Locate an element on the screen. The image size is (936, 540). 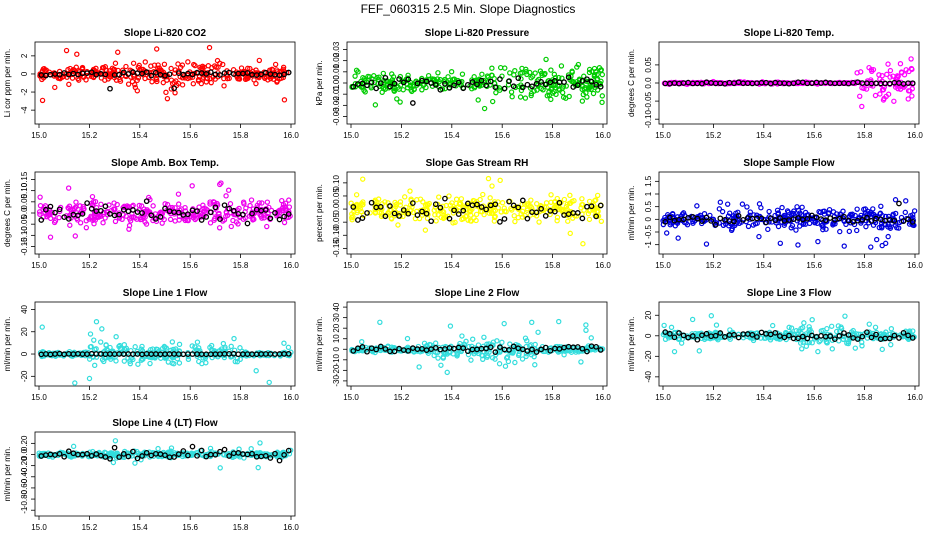
y-tick-label: -0.80 is located at coordinates (24, 498).